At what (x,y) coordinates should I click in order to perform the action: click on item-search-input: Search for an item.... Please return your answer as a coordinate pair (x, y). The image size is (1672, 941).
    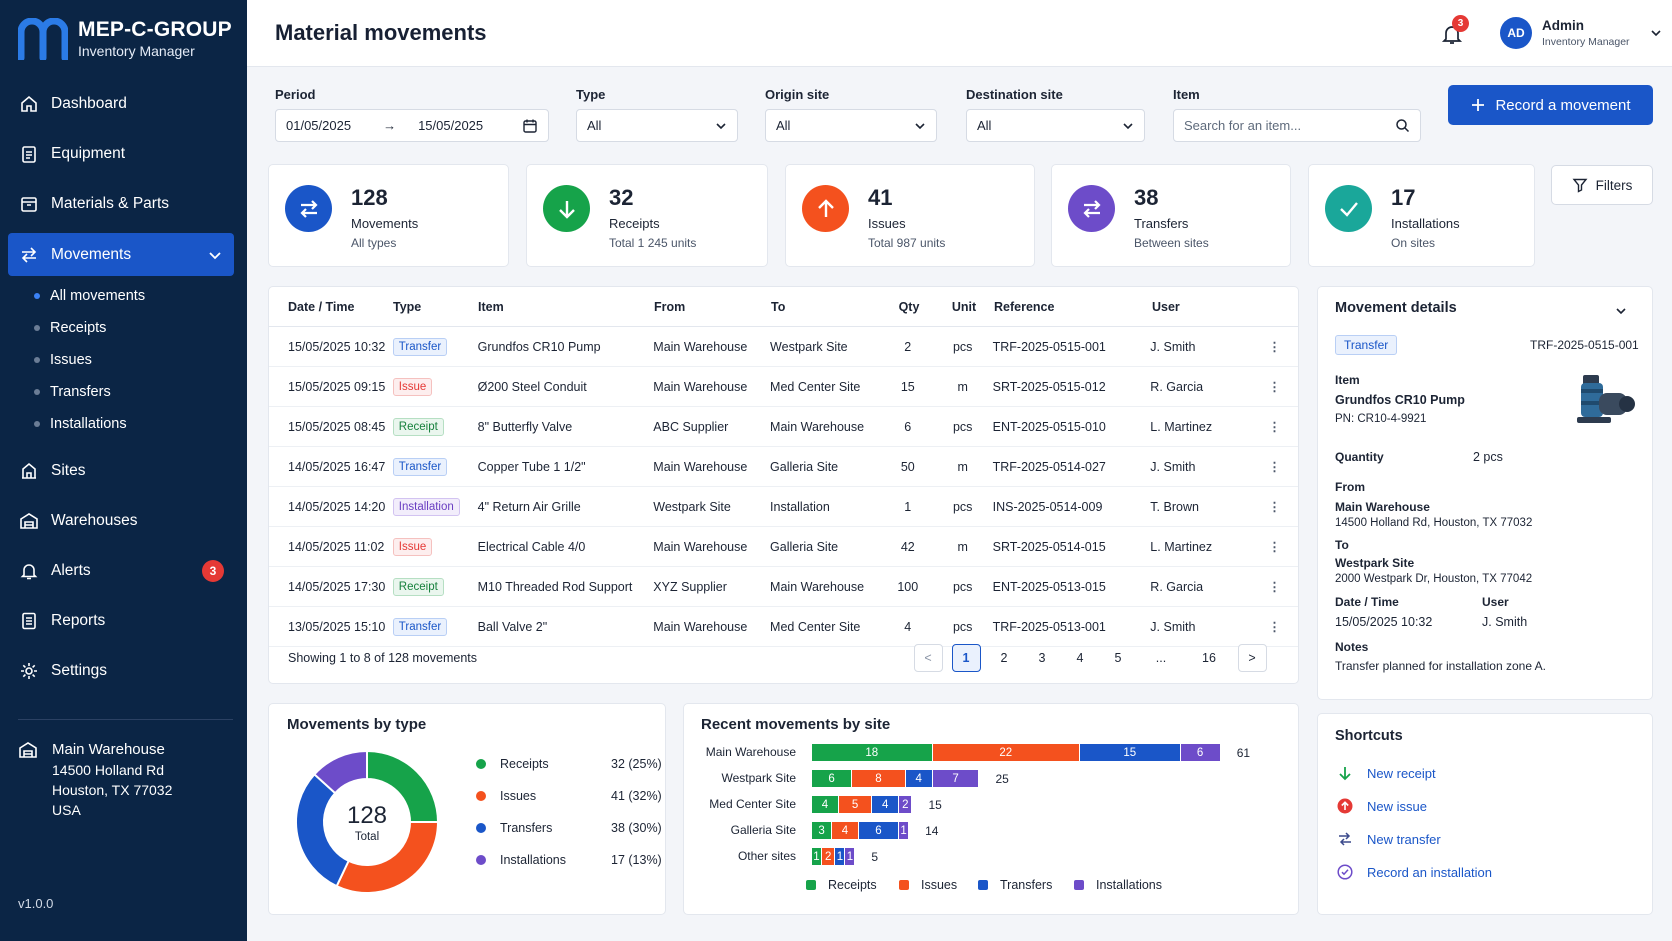
    Looking at the image, I should click on (1297, 125).